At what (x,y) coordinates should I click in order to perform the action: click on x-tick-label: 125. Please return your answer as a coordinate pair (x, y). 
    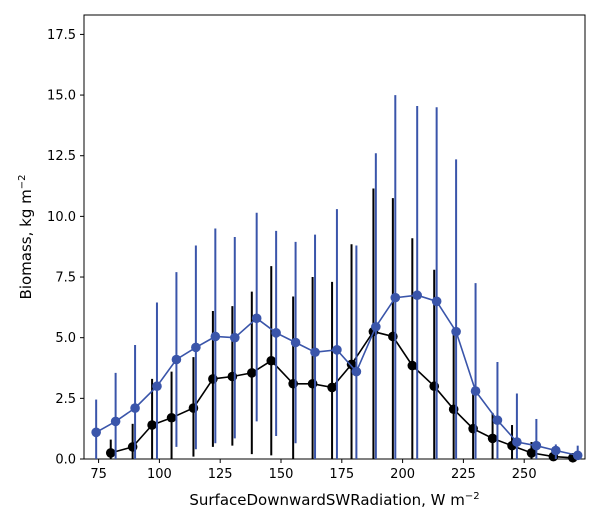
    Looking at the image, I should click on (220, 474).